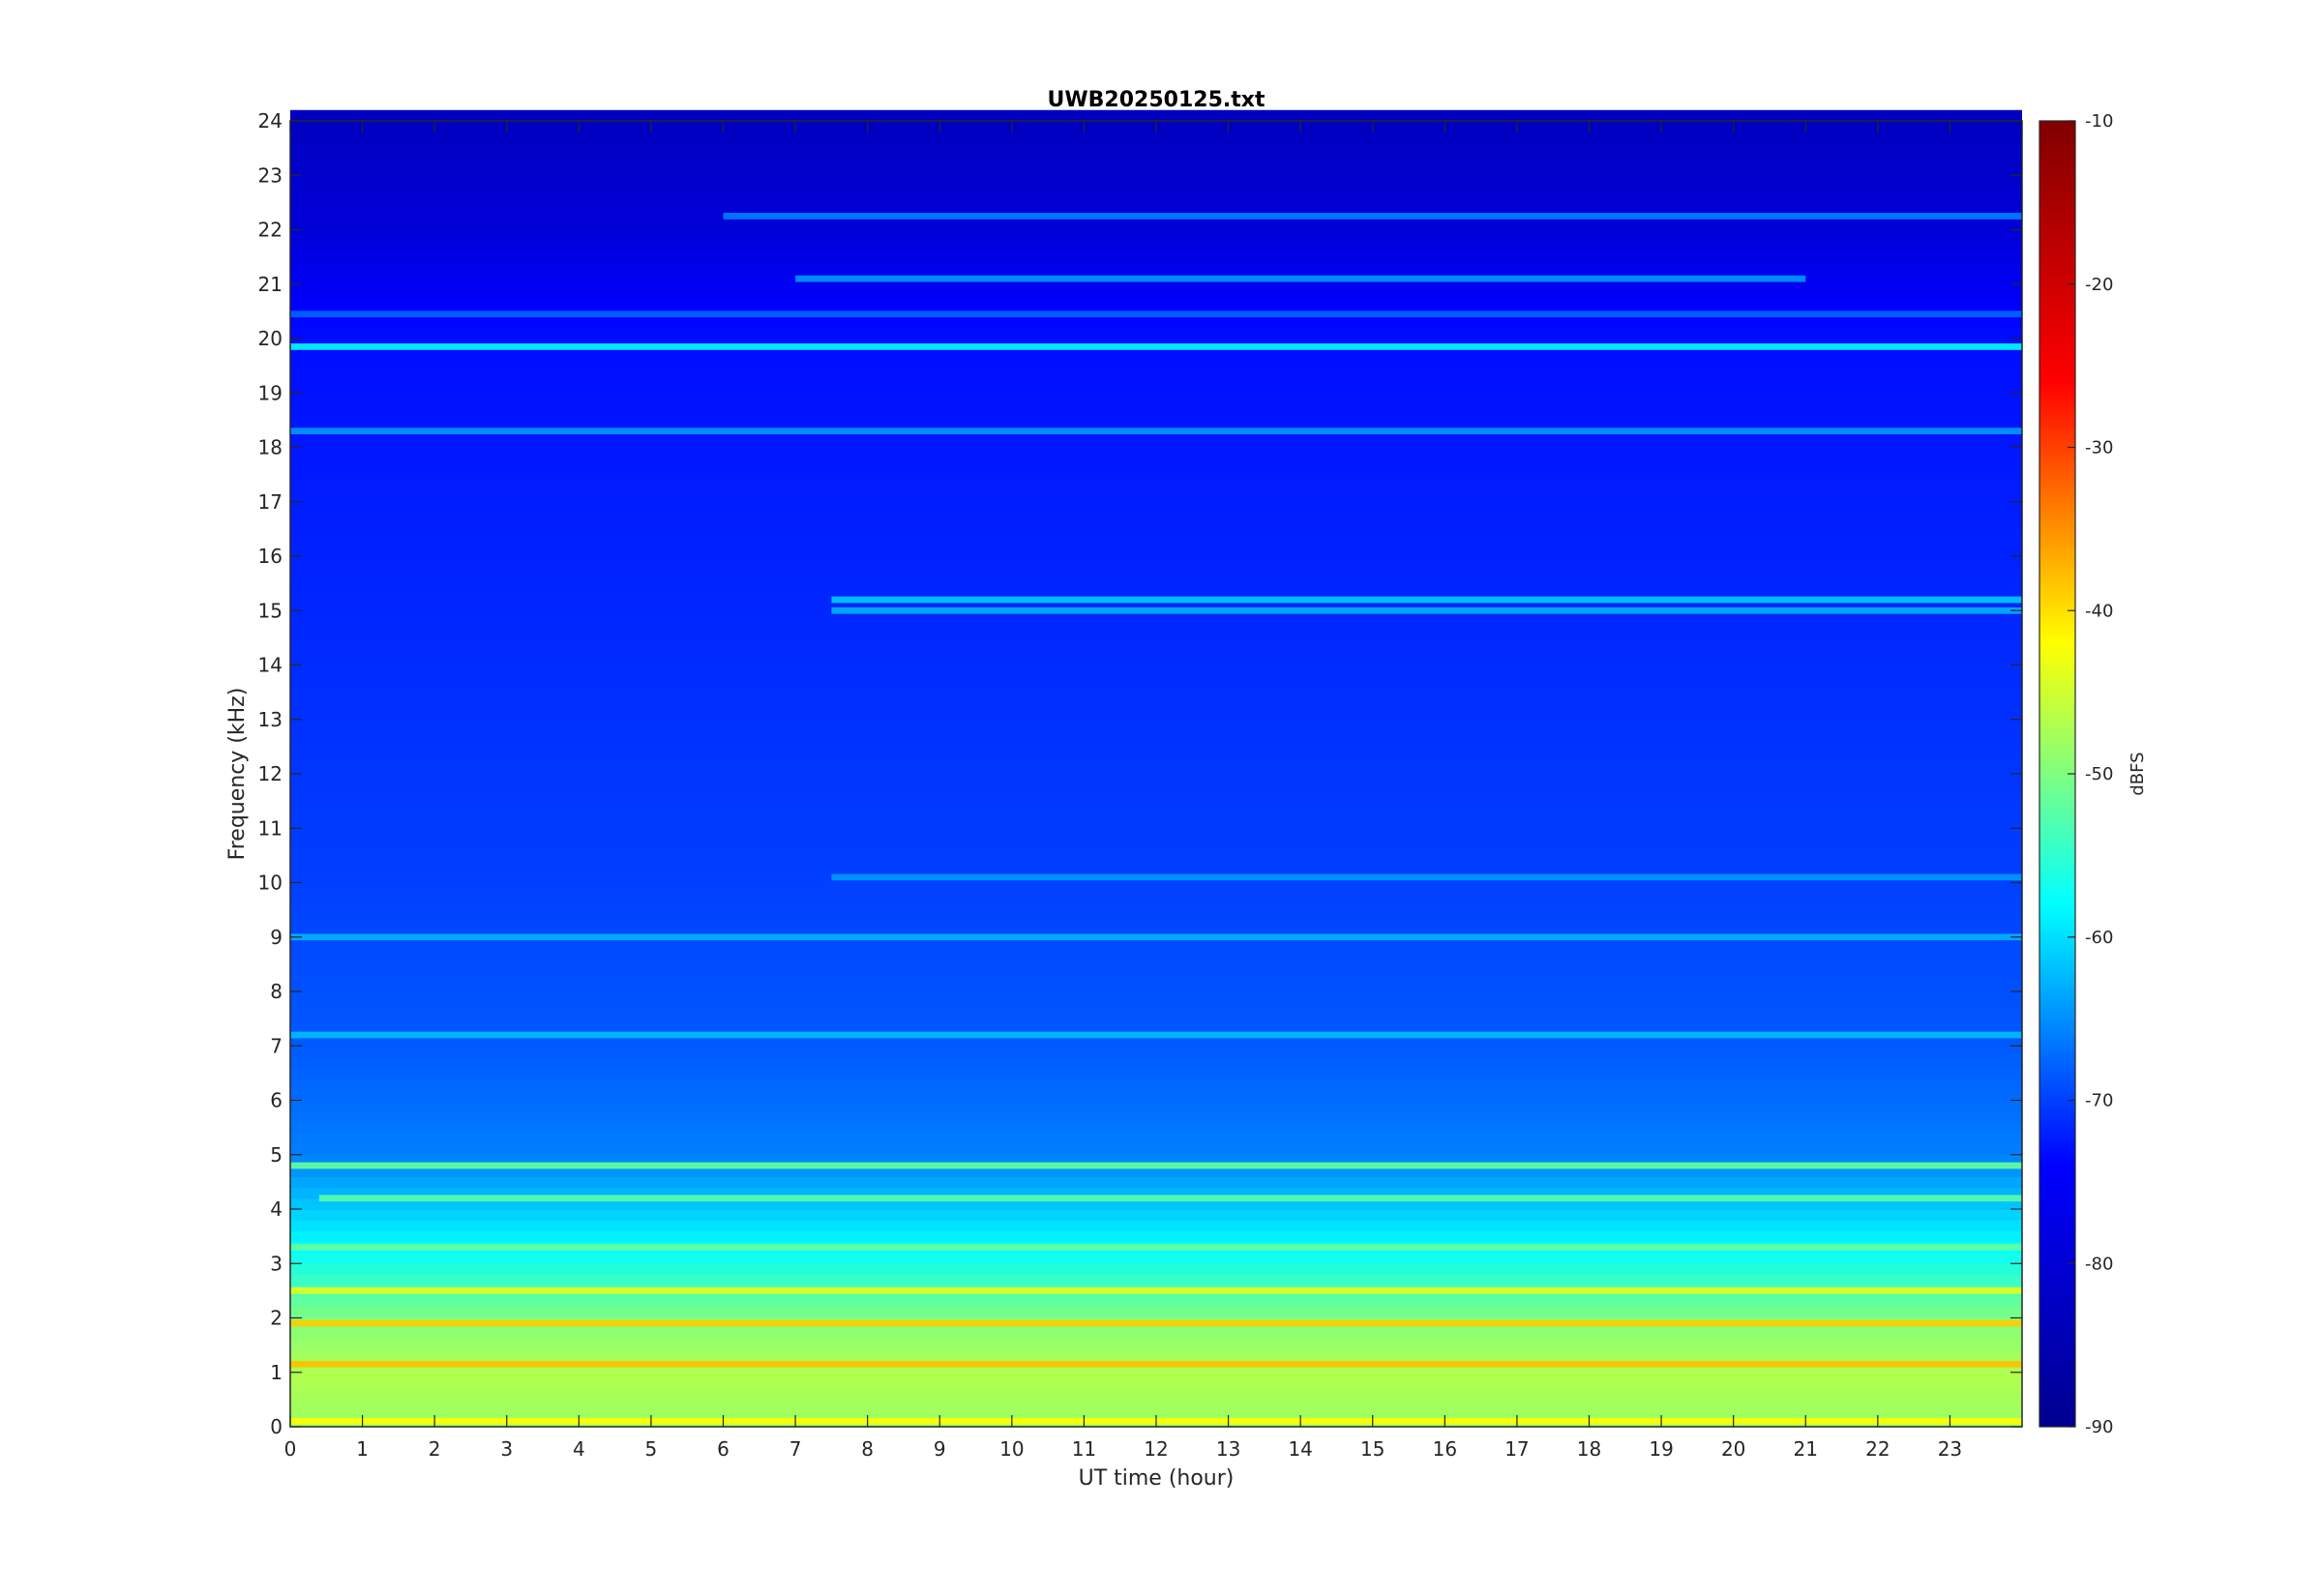  What do you see at coordinates (270, 230) in the screenshot?
I see `y-tick-label: 22` at bounding box center [270, 230].